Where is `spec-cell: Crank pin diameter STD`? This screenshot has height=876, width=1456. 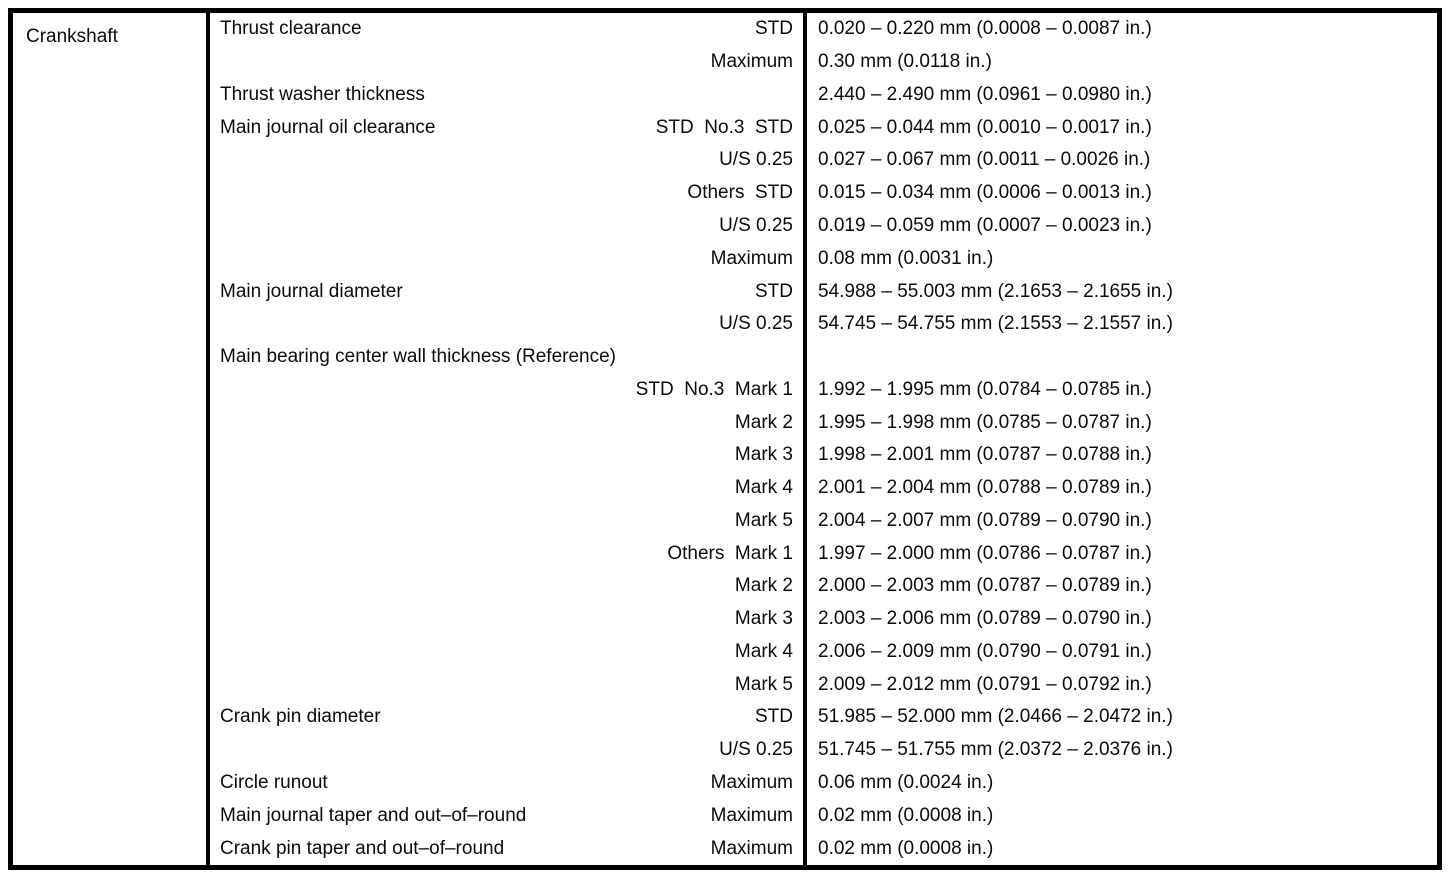 spec-cell: Crank pin diameter STD is located at coordinates (506, 717).